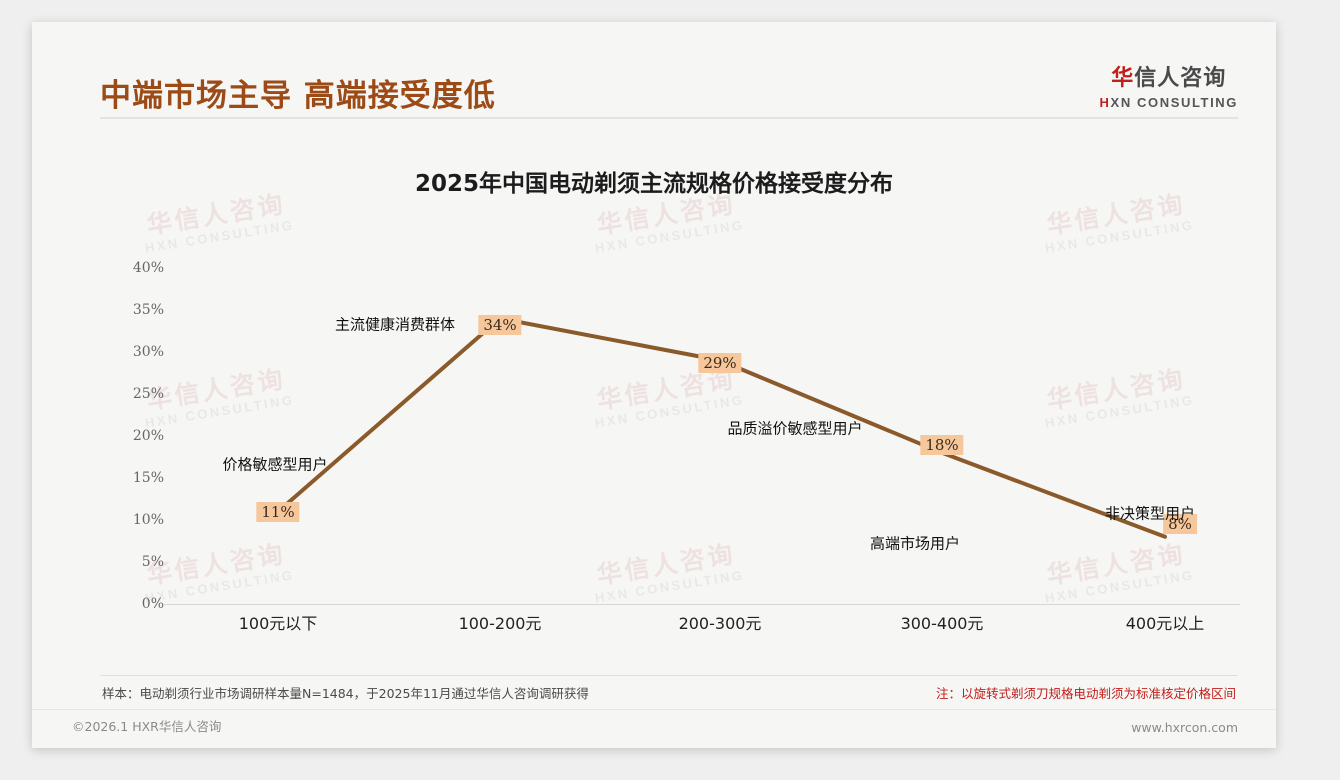 This screenshot has width=1340, height=780. What do you see at coordinates (500, 623) in the screenshot?
I see `x-axis-tick: 100-200元` at bounding box center [500, 623].